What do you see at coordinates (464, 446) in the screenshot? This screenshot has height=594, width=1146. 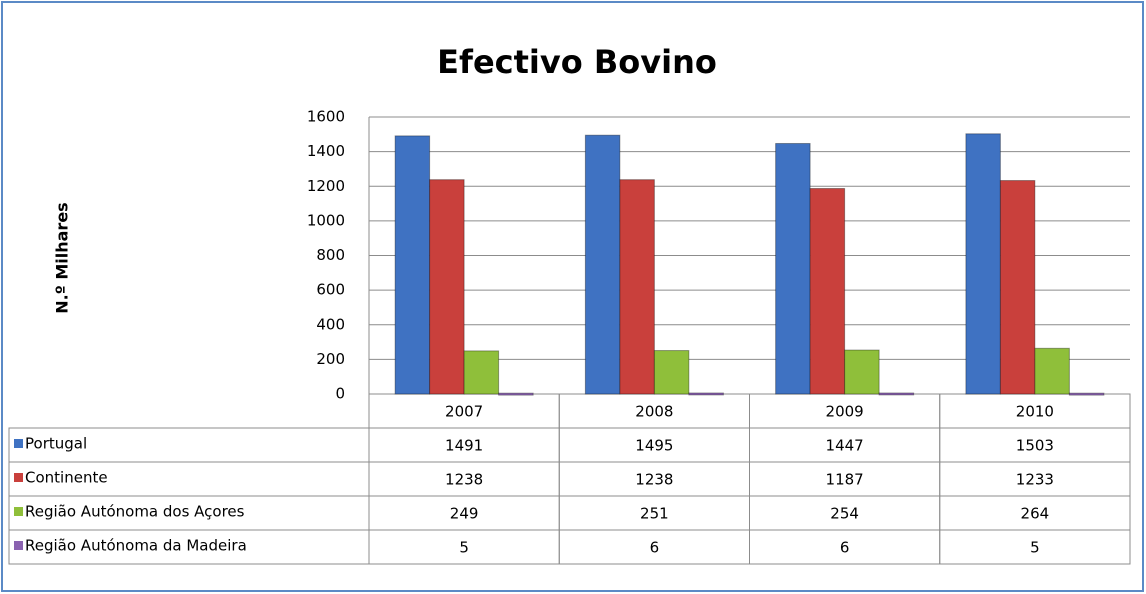 I see `table-value: 1491` at bounding box center [464, 446].